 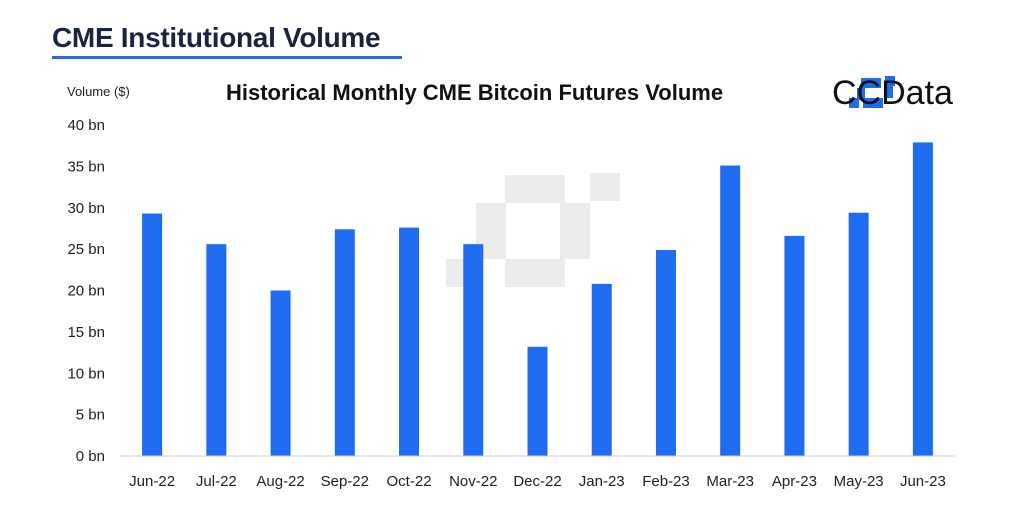 What do you see at coordinates (98, 91) in the screenshot?
I see `y-axis-label: Volume ($)` at bounding box center [98, 91].